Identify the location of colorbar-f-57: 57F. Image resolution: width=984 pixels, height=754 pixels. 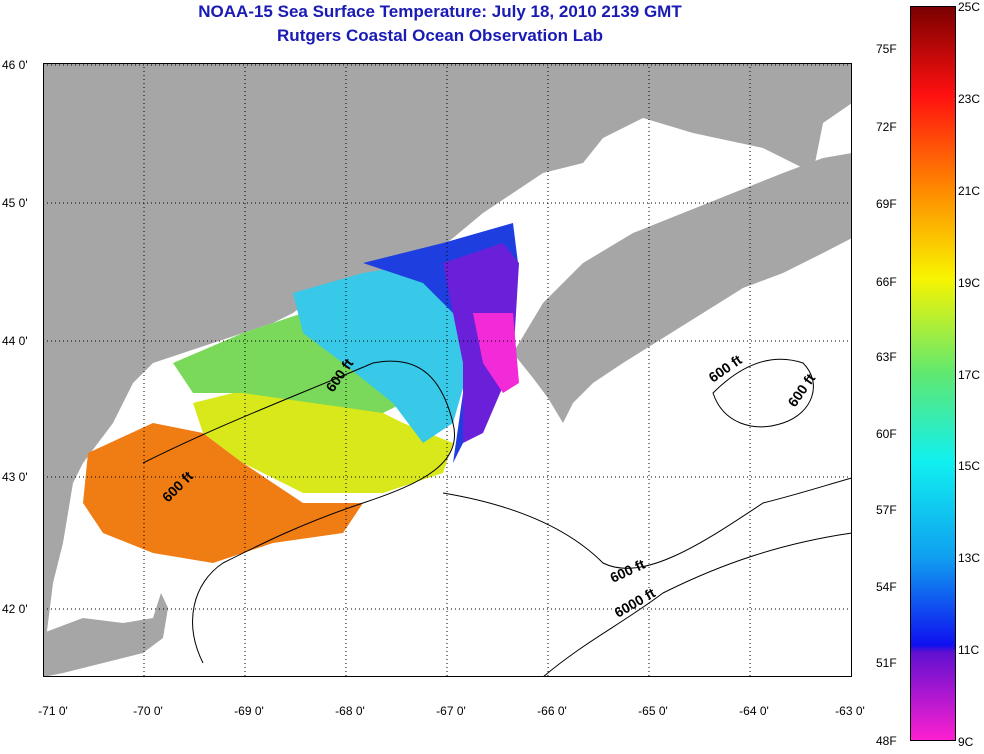
(886, 510).